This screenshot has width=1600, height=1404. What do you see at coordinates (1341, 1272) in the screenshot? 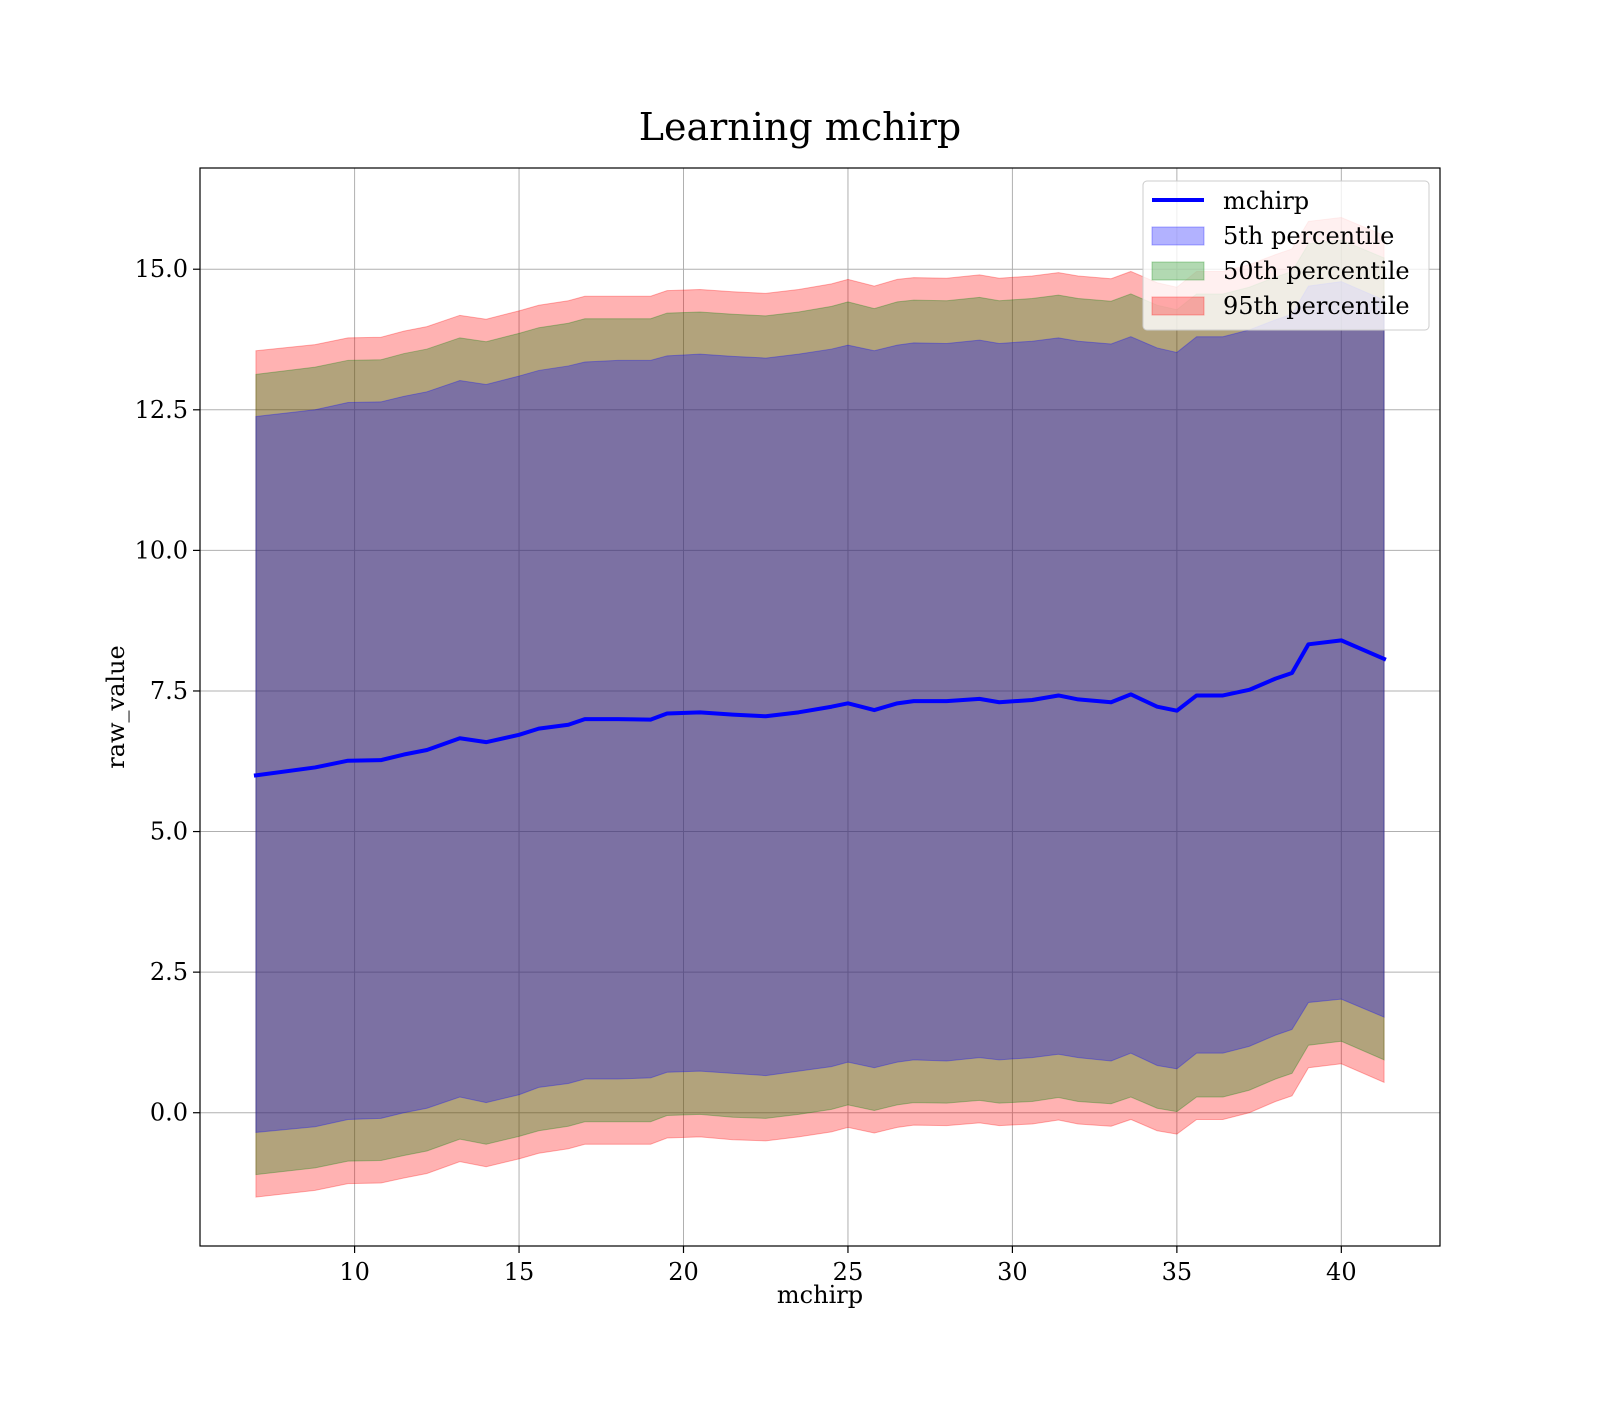
I see `x-tick-label: 40` at bounding box center [1341, 1272].